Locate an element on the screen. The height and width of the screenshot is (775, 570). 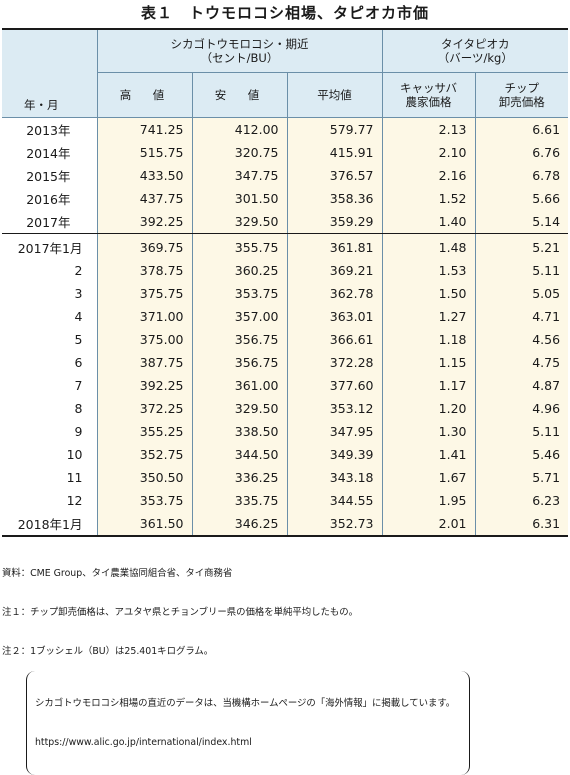
row-label: 2015年 is located at coordinates (50, 175).